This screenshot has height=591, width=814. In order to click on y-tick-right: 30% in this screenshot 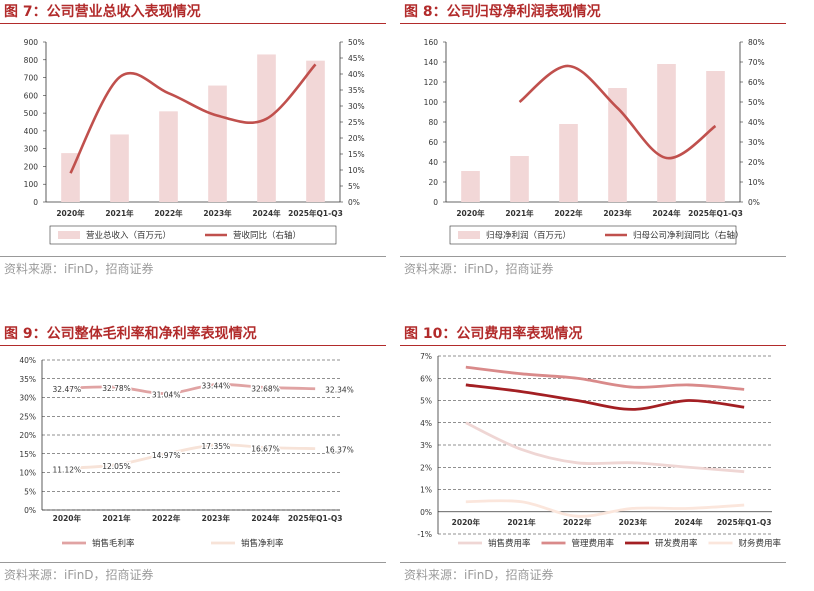, I will do `click(356, 106)`.